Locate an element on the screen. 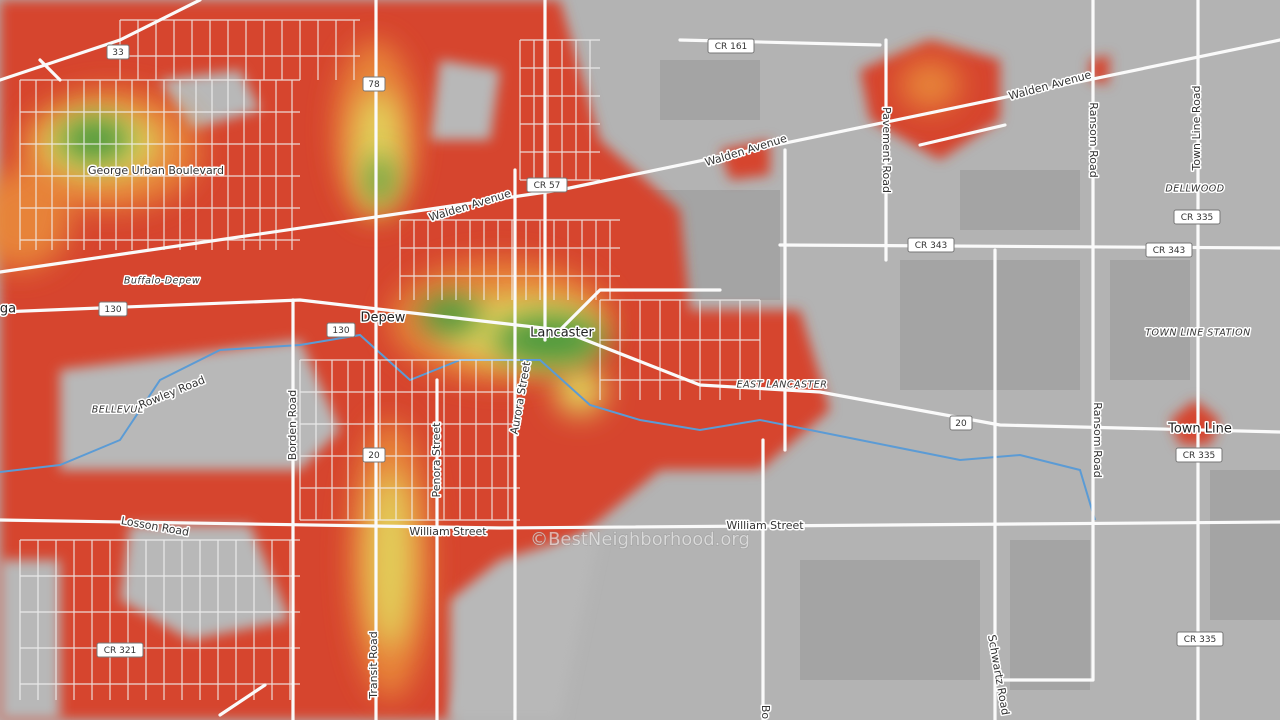 The height and width of the screenshot is (720, 1280). route-number: 33 is located at coordinates (117, 53).